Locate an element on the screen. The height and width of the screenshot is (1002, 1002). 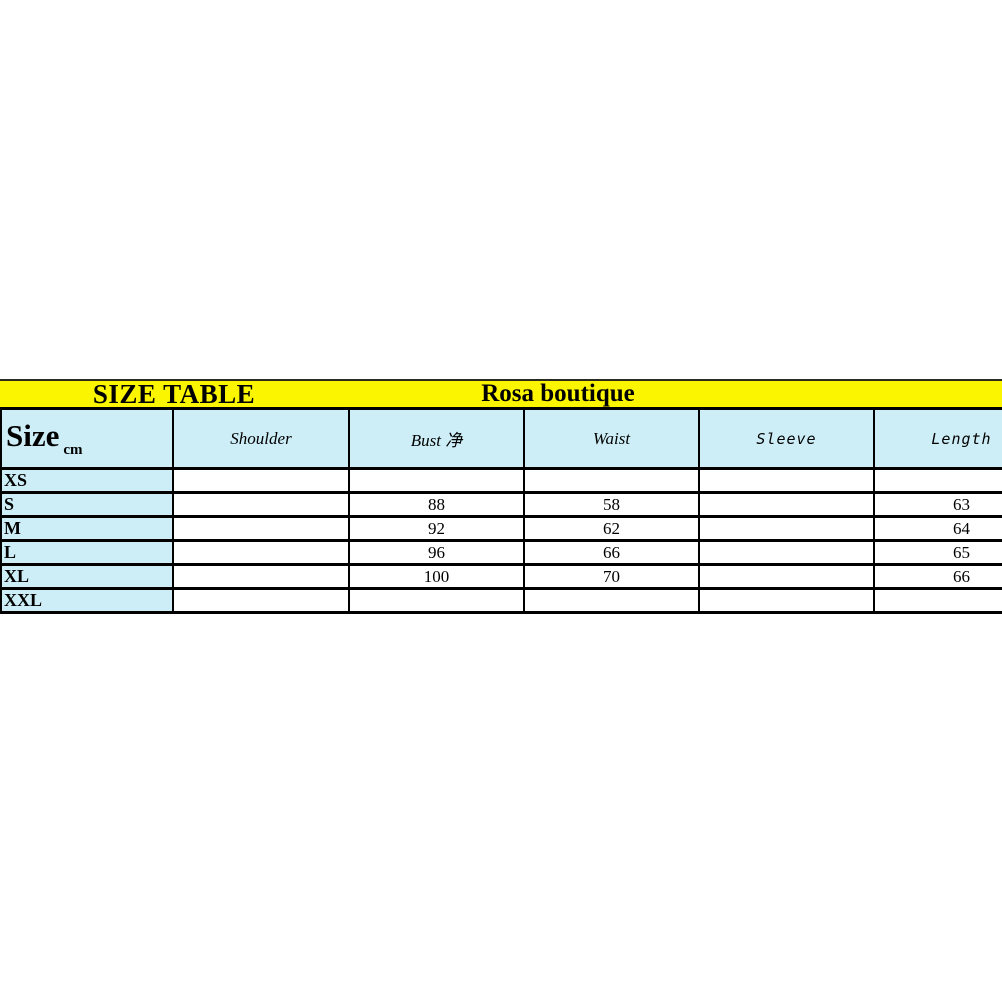
column-header-shoulder: Shoulder is located at coordinates (261, 438).